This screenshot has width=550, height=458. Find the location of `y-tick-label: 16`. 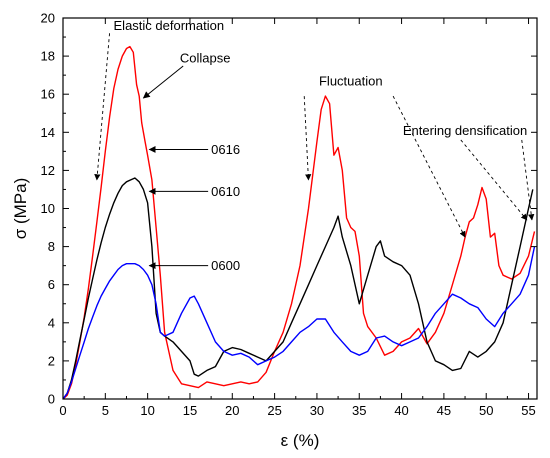

y-tick-label: 16 is located at coordinates (48, 94).